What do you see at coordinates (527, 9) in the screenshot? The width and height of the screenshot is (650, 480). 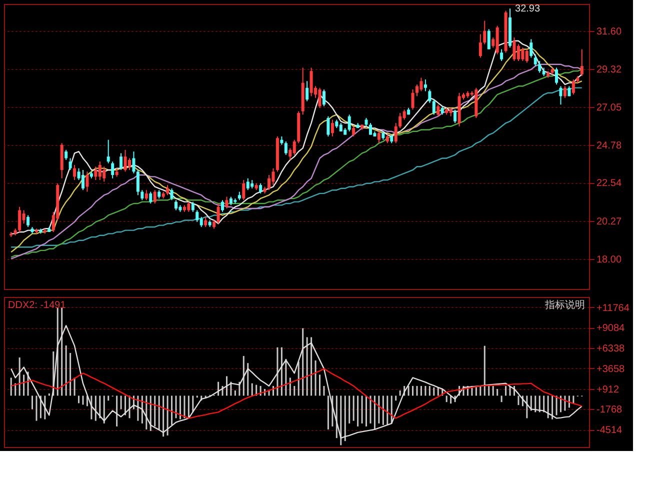 I see `annotation: 32.93` at bounding box center [527, 9].